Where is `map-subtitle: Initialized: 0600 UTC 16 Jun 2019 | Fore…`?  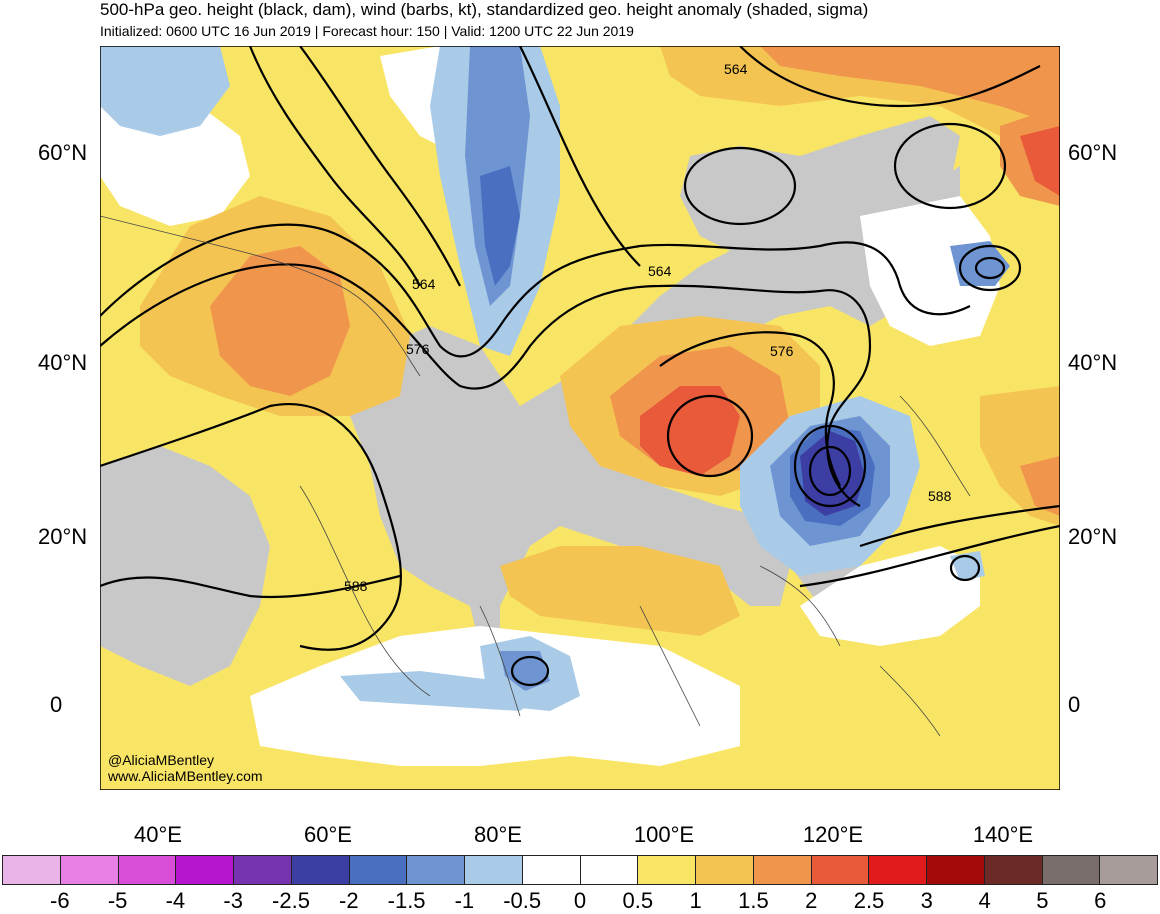
map-subtitle: Initialized: 0600 UTC 16 Jun 2019 | Fore… is located at coordinates (367, 31).